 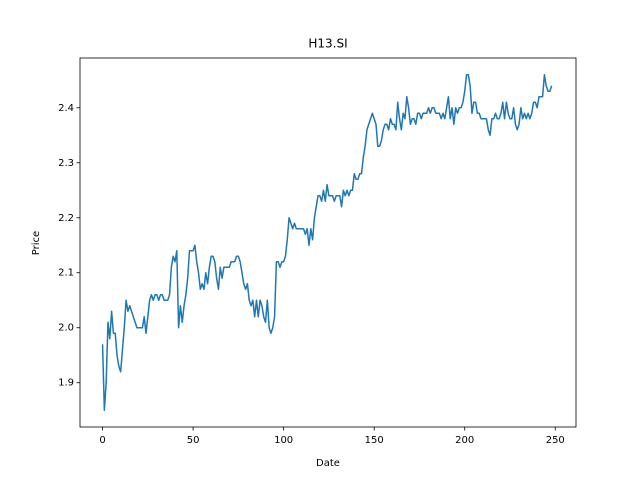 I want to click on chart-title: H13.SI, so click(x=327, y=44).